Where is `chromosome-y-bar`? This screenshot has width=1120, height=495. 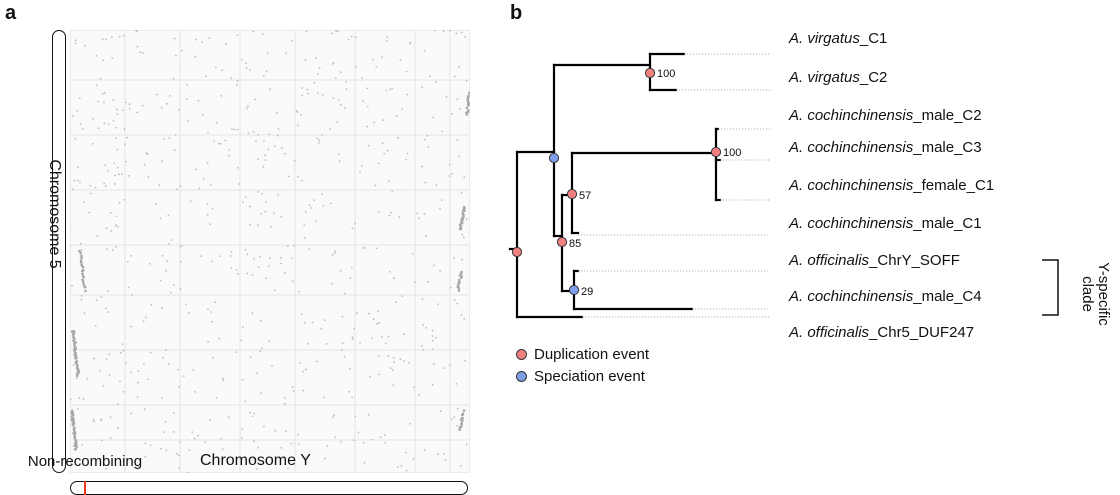 chromosome-y-bar is located at coordinates (269, 488).